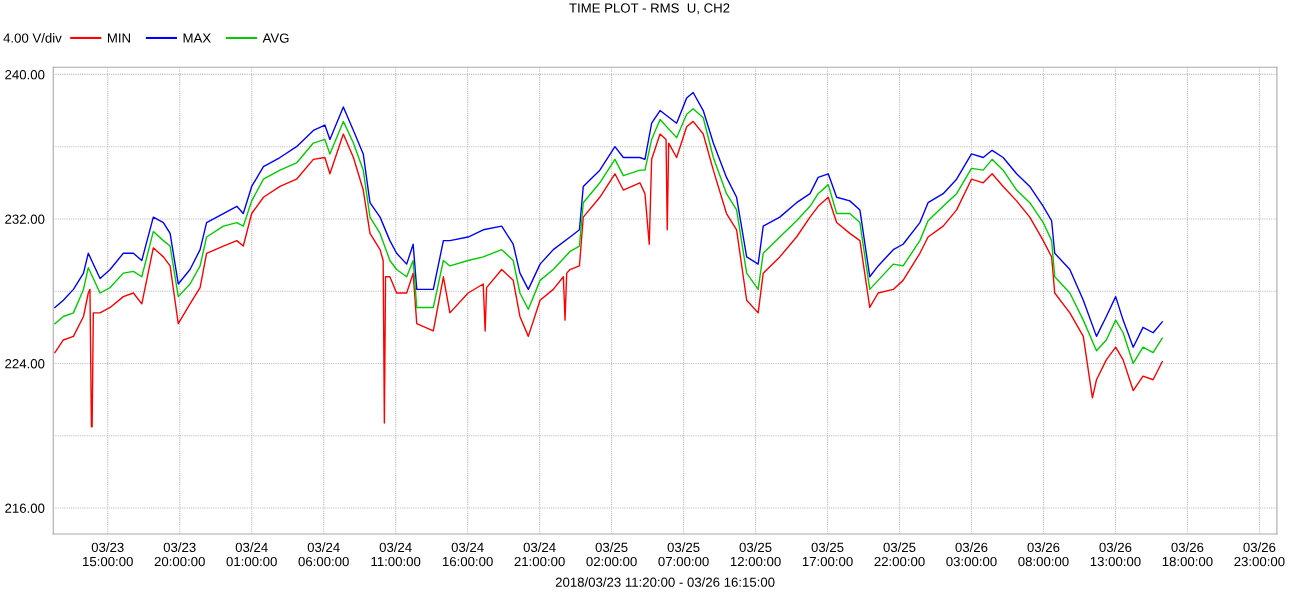  Describe the element at coordinates (118, 38) in the screenshot. I see `legend-label: MIN` at that location.